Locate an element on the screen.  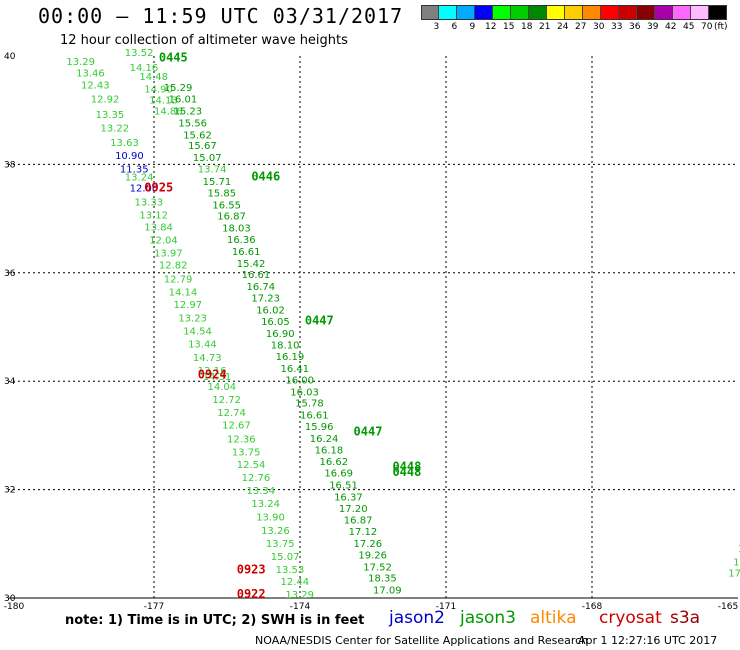
wave-height-label: 15.62 is located at coordinates (197, 135).